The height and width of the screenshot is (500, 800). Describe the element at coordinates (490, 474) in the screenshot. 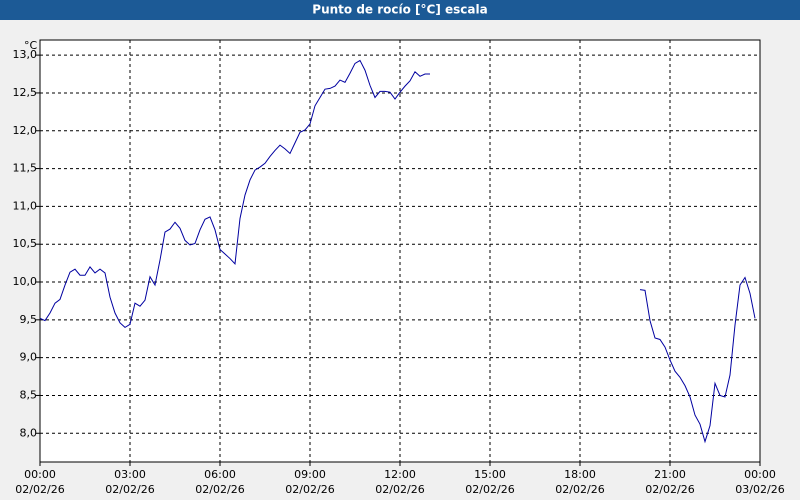

I see `x-tick-label: 15:00` at that location.